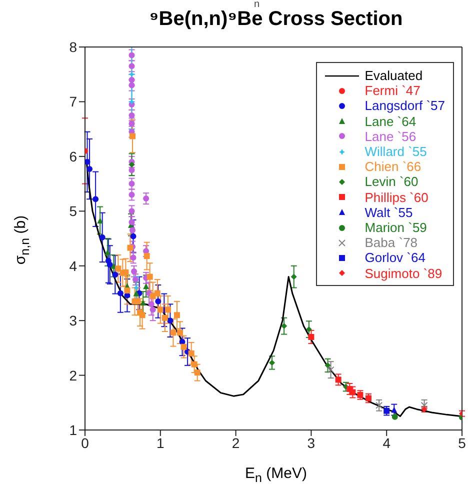 This screenshot has width=468, height=495. I want to click on x-tick-label: 0, so click(85, 442).